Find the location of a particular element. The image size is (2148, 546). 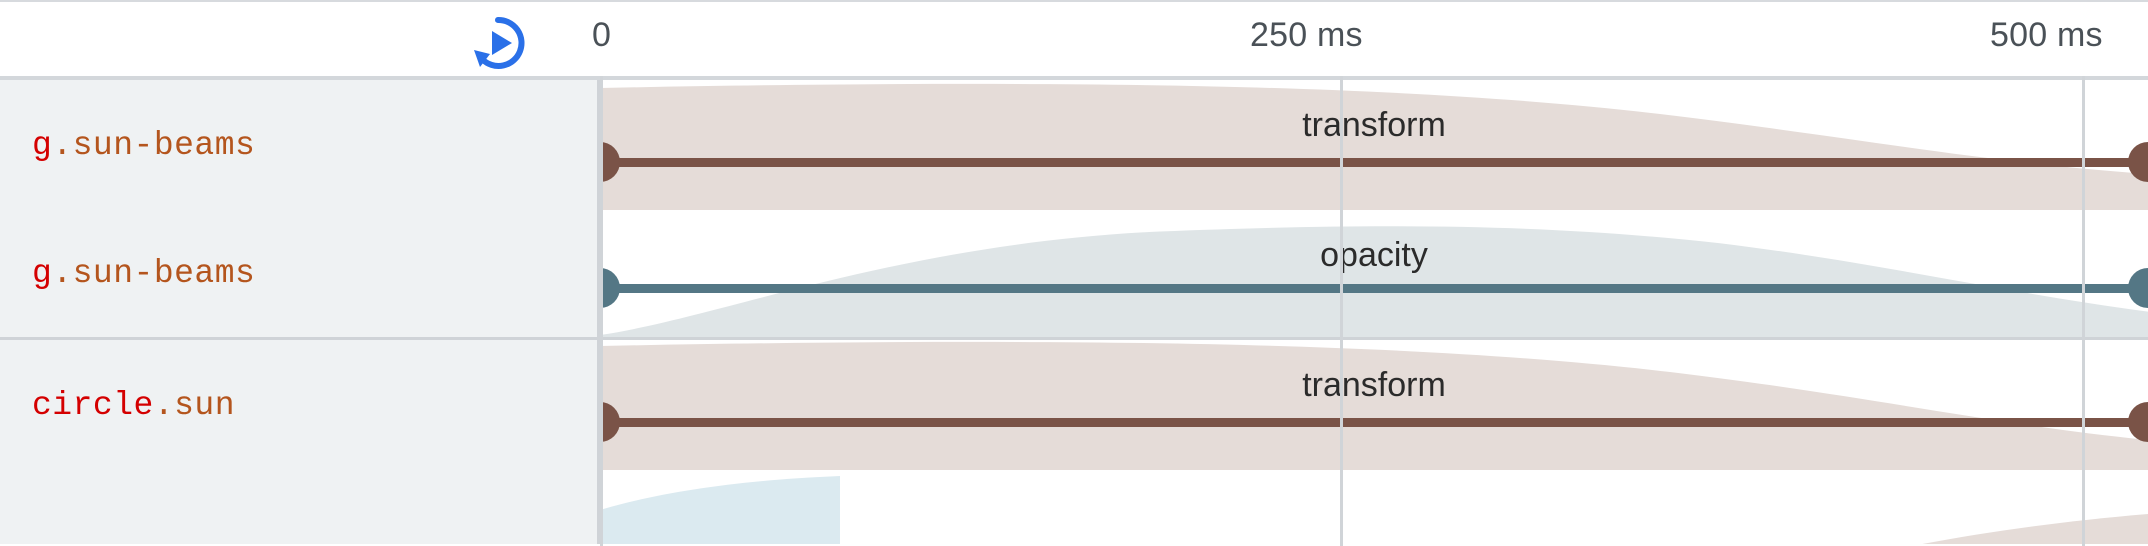

animation-track is located at coordinates (1074, 507).